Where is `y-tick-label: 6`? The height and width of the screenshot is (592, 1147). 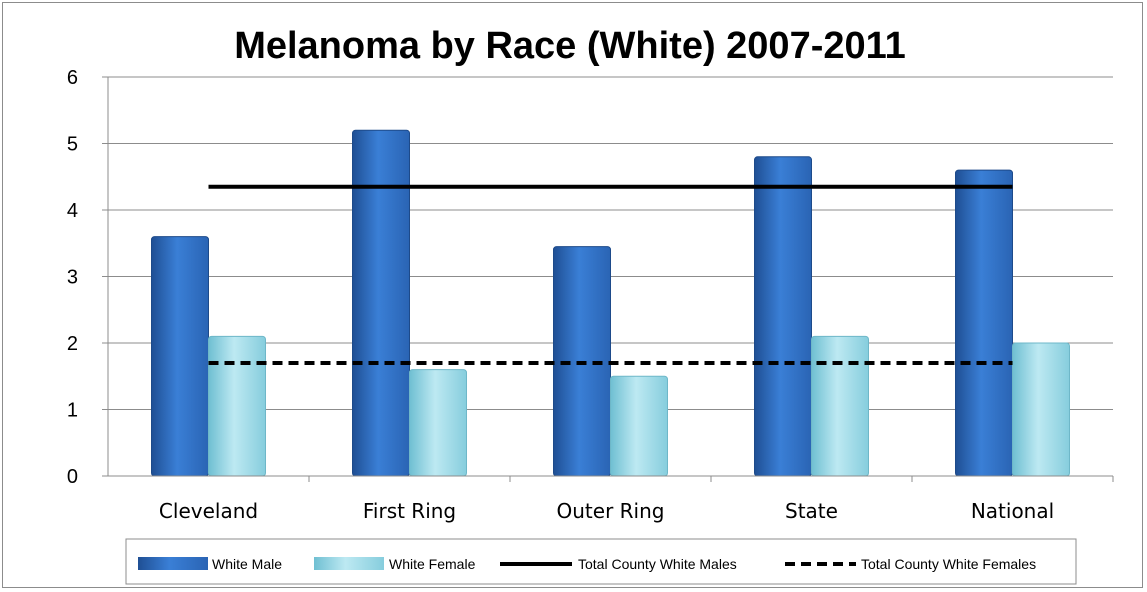 y-tick-label: 6 is located at coordinates (72, 78).